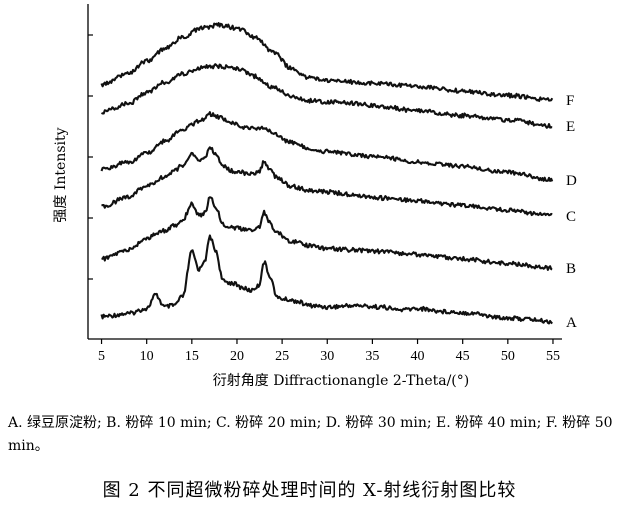  What do you see at coordinates (571, 269) in the screenshot?
I see `series-label-b: B` at bounding box center [571, 269].